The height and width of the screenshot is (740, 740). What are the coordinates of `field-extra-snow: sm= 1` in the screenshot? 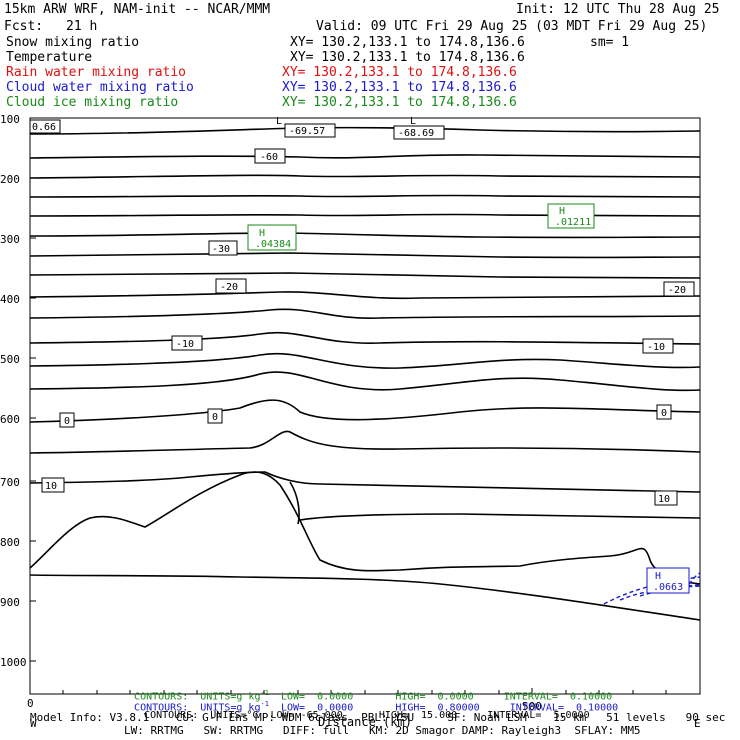 It's located at (610, 42).